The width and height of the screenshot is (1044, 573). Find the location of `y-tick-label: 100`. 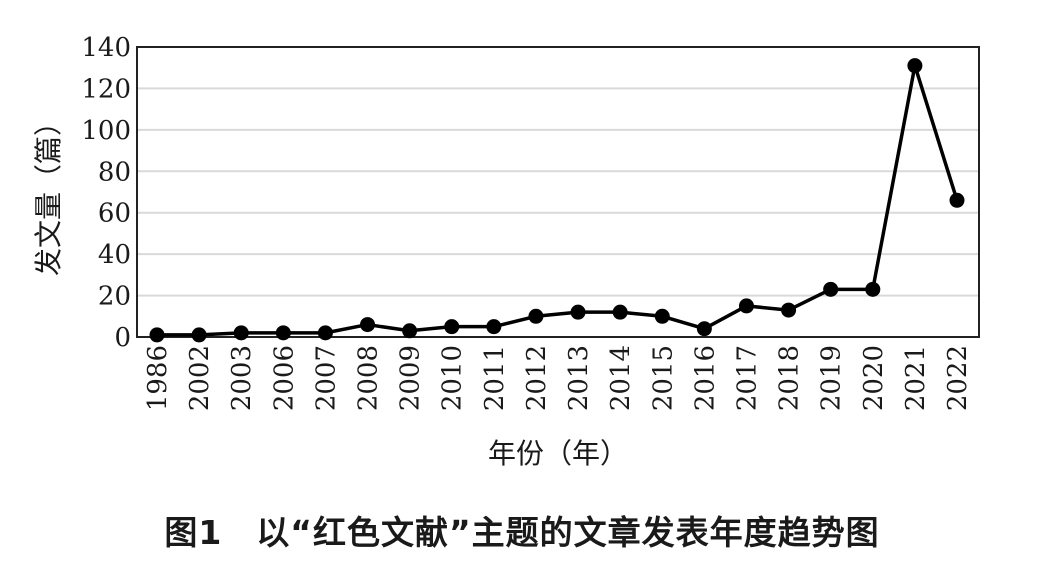

y-tick-label: 100 is located at coordinates (106, 131).